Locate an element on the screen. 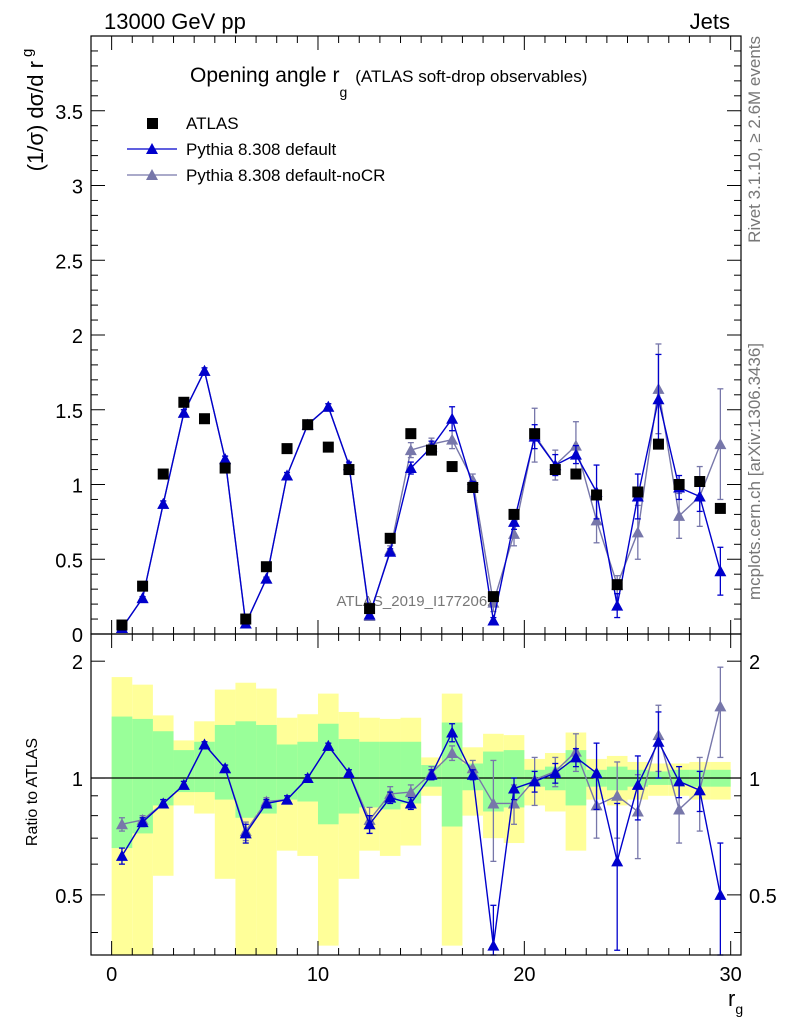 This screenshot has height=1024, width=786. chart-title-main: Opening angle r is located at coordinates (264, 75).